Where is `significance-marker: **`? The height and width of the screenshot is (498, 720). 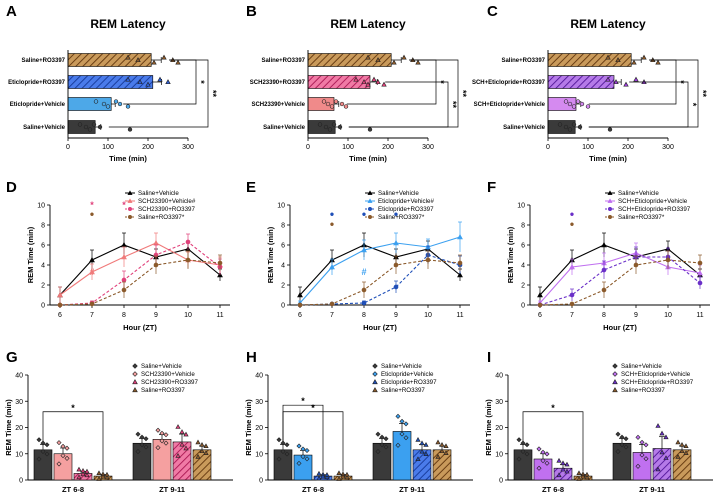 significance-marker: ** is located at coordinates (703, 94).